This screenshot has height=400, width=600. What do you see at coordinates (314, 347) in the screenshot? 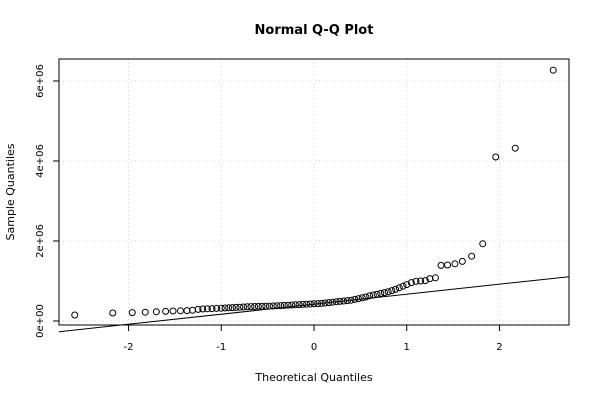
I see `x-tick-label: 0` at bounding box center [314, 347].